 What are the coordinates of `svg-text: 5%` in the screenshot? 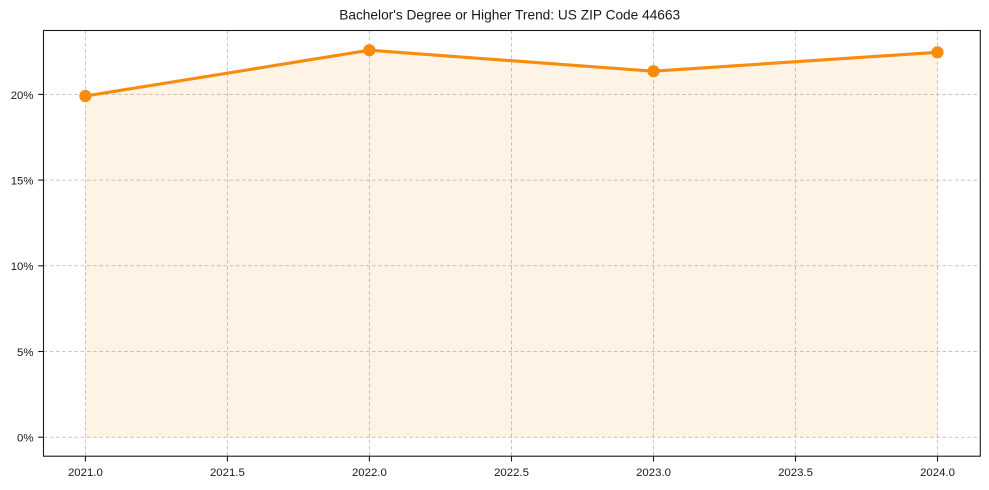 It's located at (25, 353).